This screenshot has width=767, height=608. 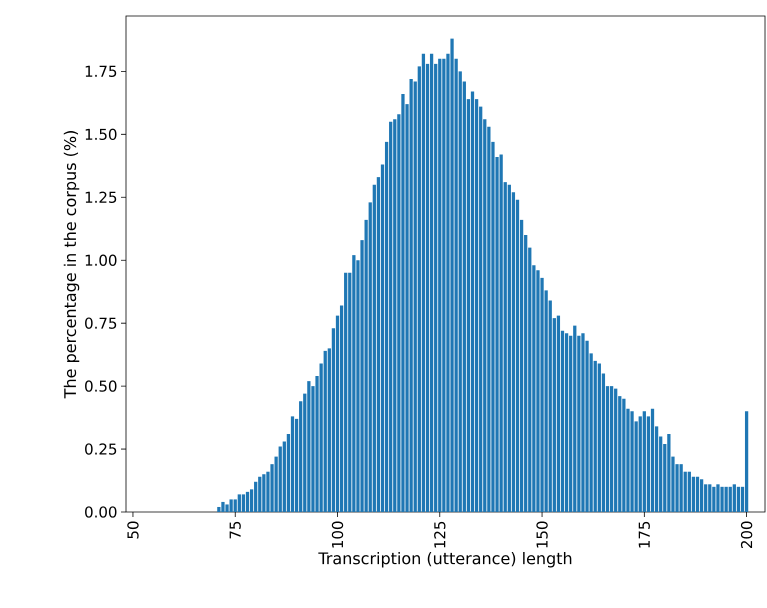 What do you see at coordinates (101, 197) in the screenshot?
I see `y-tick-label: 1.25` at bounding box center [101, 197].